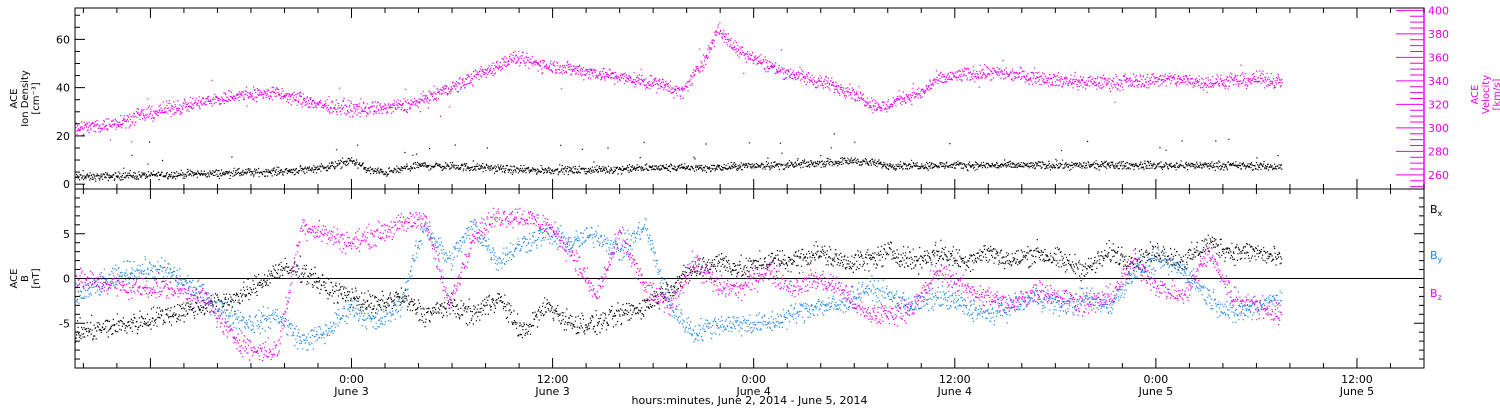  Describe the element at coordinates (1438, 34) in the screenshot. I see `right-tick-label: 380` at that location.